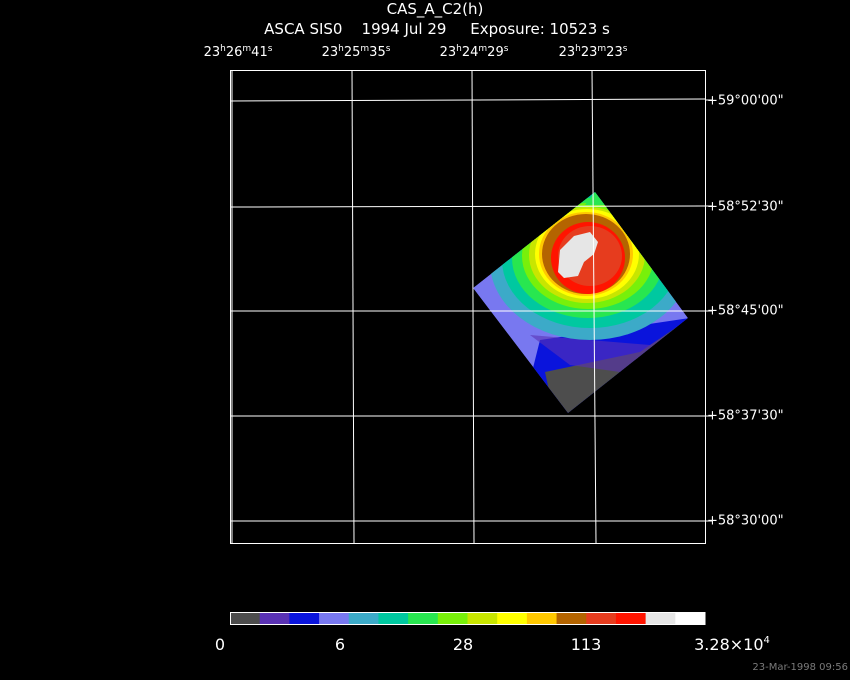 This screenshot has height=680, width=850. I want to click on dec-tick-label: +58°30'00", so click(745, 521).